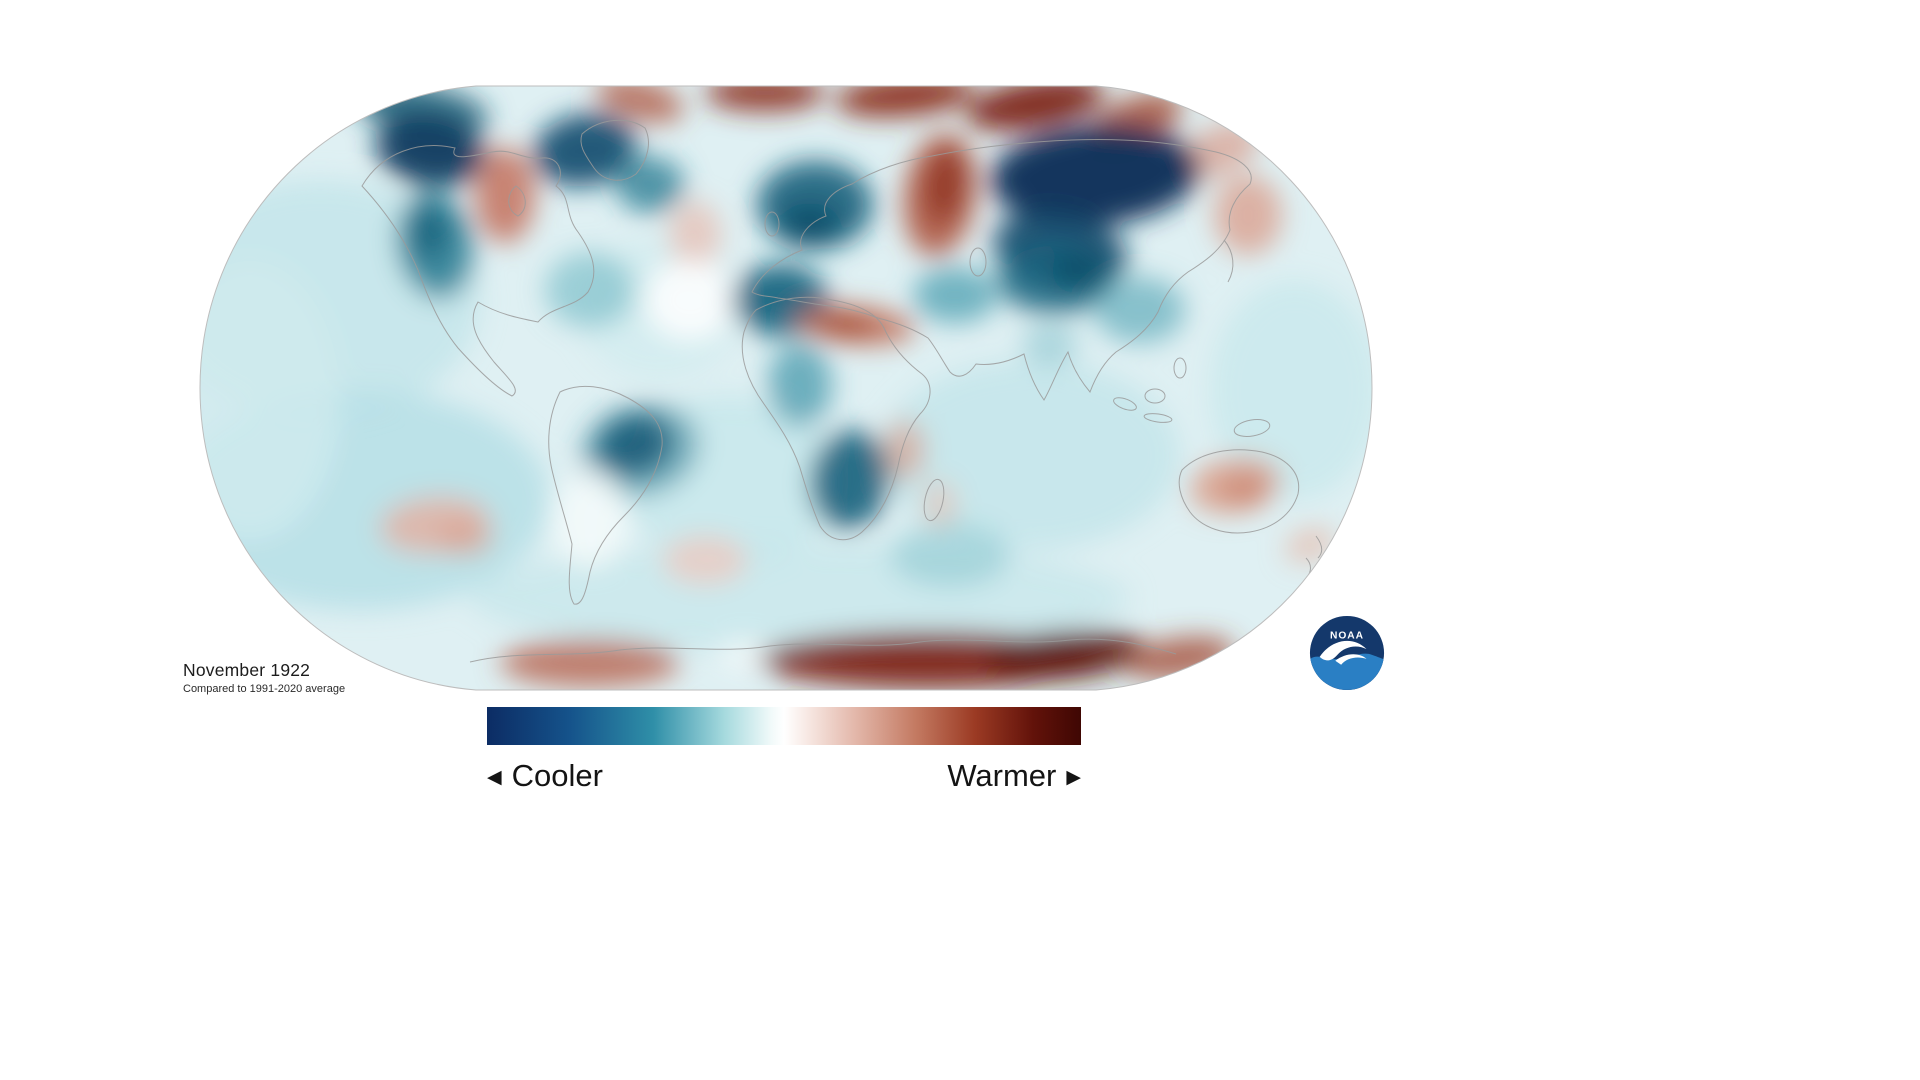 This screenshot has height=1080, width=1920. I want to click on anomaly-s-atlantic-pink-core, so click(465, 538).